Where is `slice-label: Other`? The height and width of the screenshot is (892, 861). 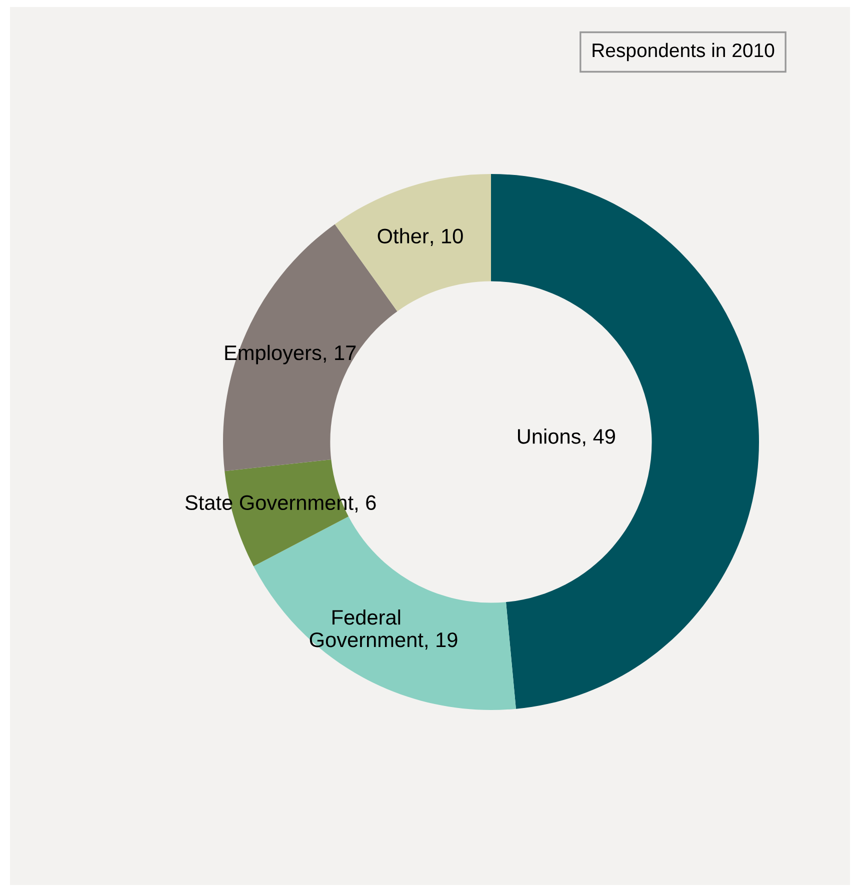
slice-label: Other is located at coordinates (403, 236).